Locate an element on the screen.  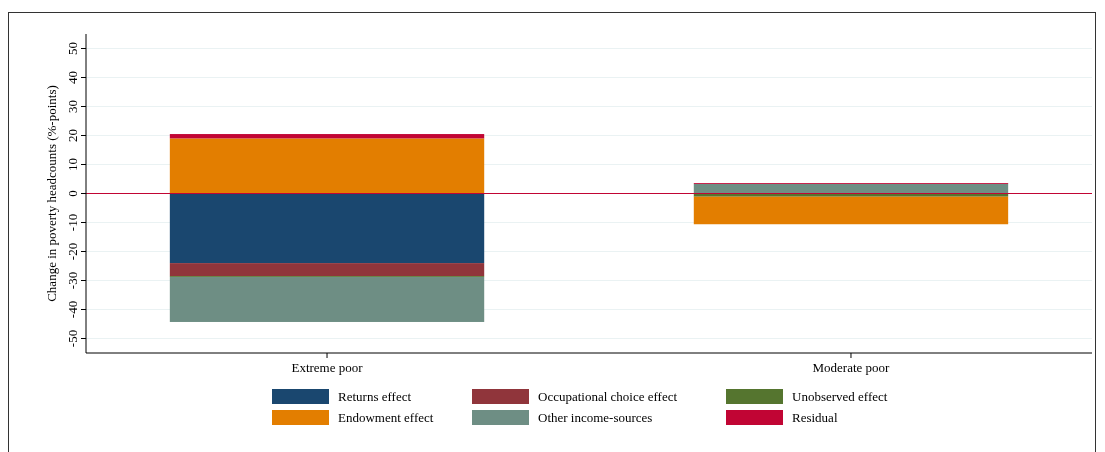
y-tick-label: 40 is located at coordinates (72, 77).